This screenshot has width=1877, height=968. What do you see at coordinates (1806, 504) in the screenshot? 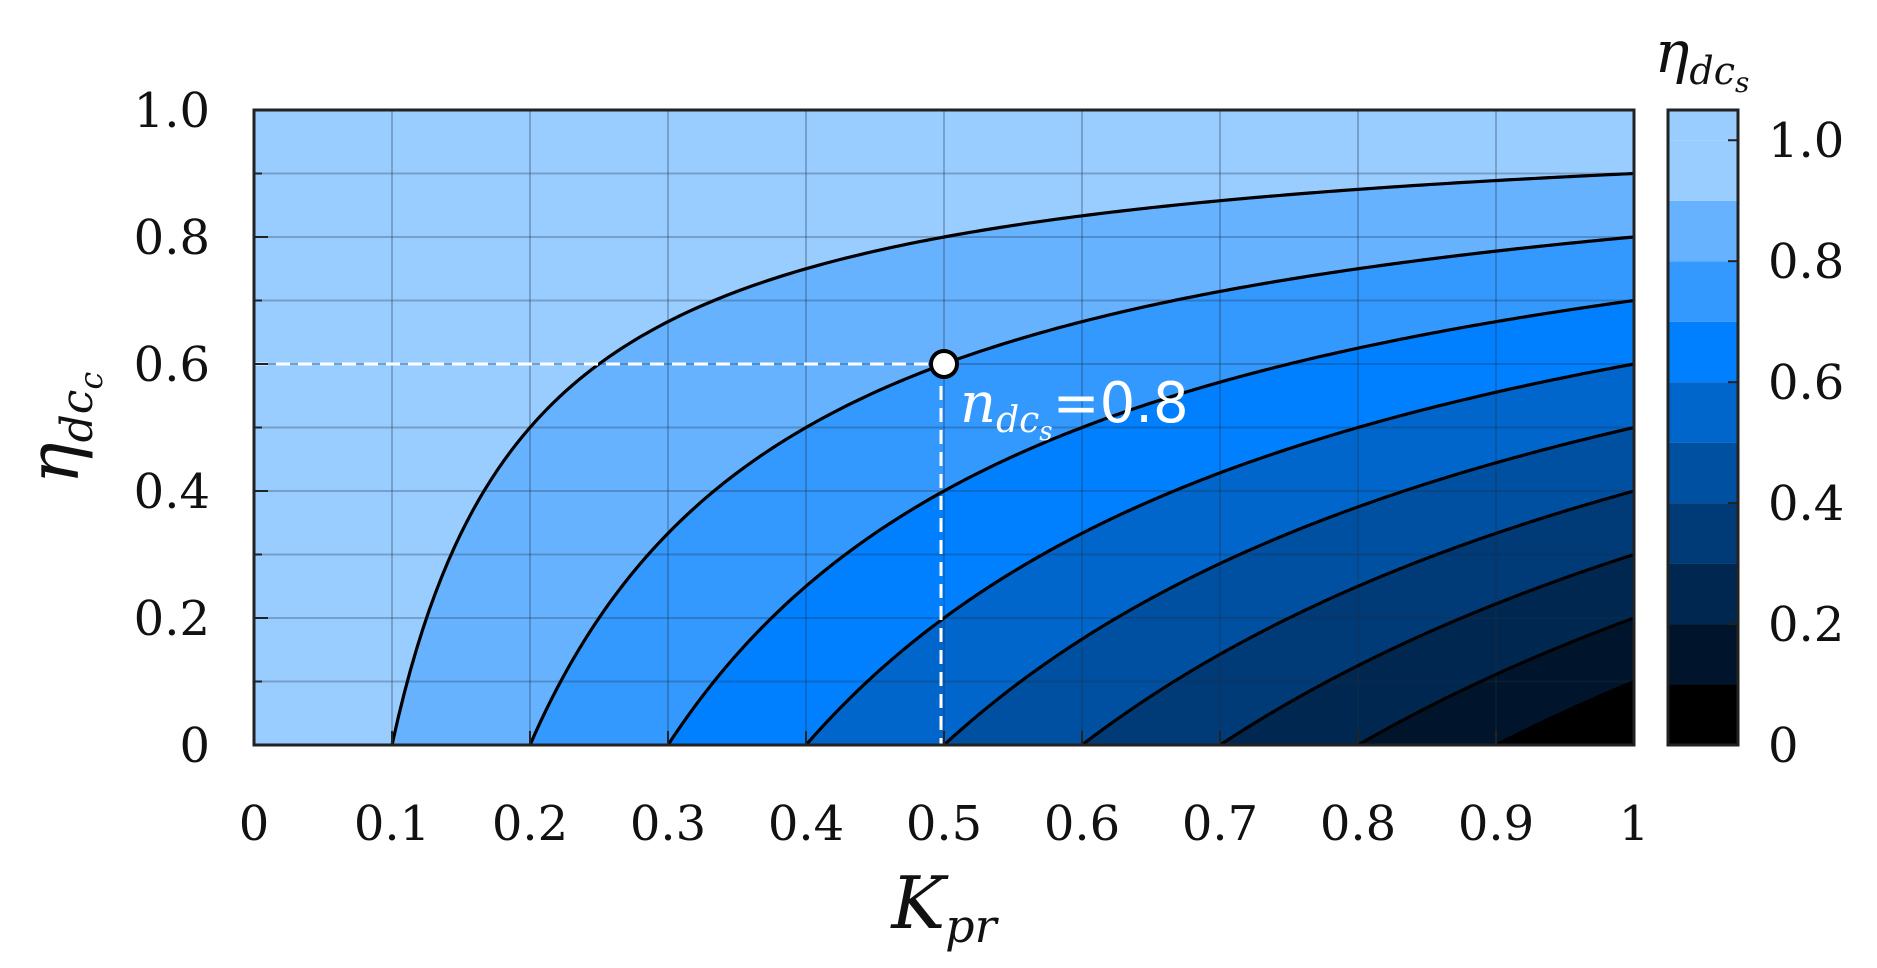
I see `colorbar-tick-label: 0.4` at bounding box center [1806, 504].